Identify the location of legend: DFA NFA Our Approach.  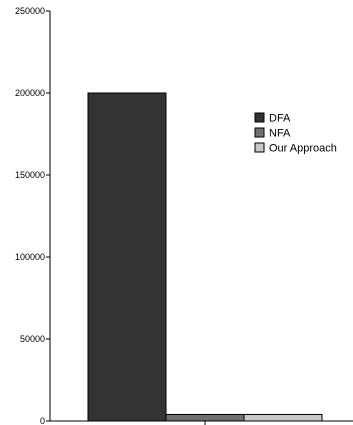
(295, 133).